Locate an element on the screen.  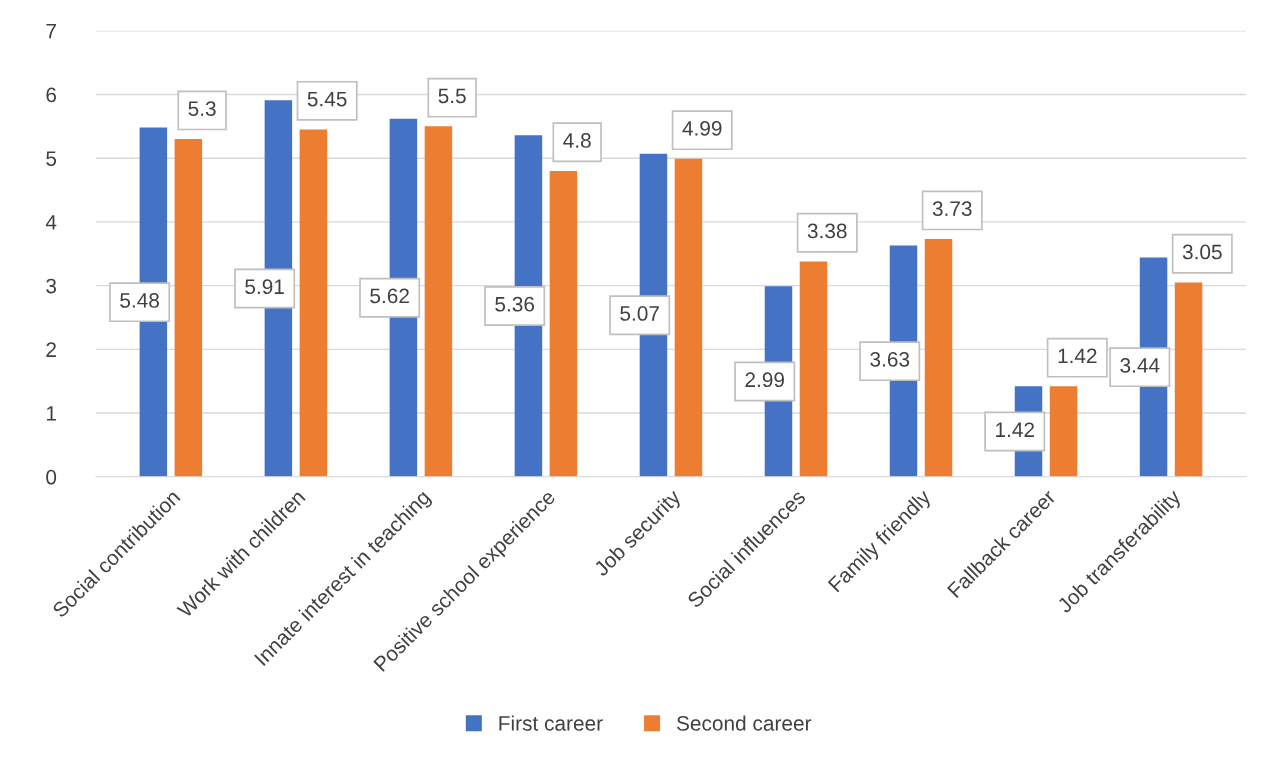
data-label: 5.3 is located at coordinates (202, 108).